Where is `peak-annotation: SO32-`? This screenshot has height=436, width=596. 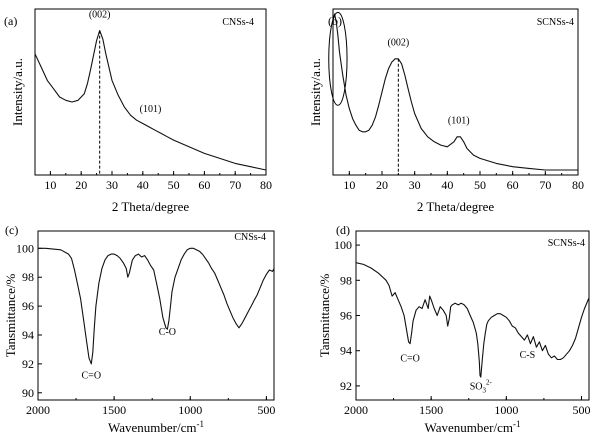
peak-annotation: SO32- is located at coordinates (481, 386).